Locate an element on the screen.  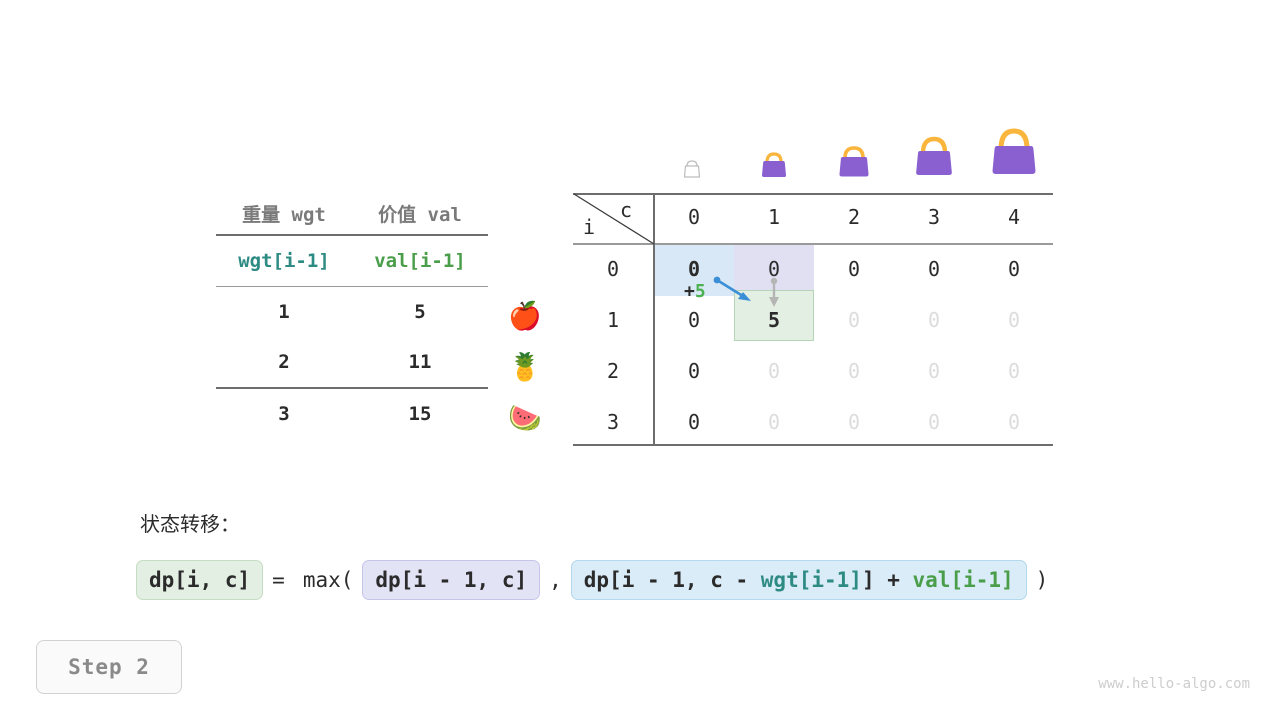
dp-cell-0-0: 0 is located at coordinates (694, 269).